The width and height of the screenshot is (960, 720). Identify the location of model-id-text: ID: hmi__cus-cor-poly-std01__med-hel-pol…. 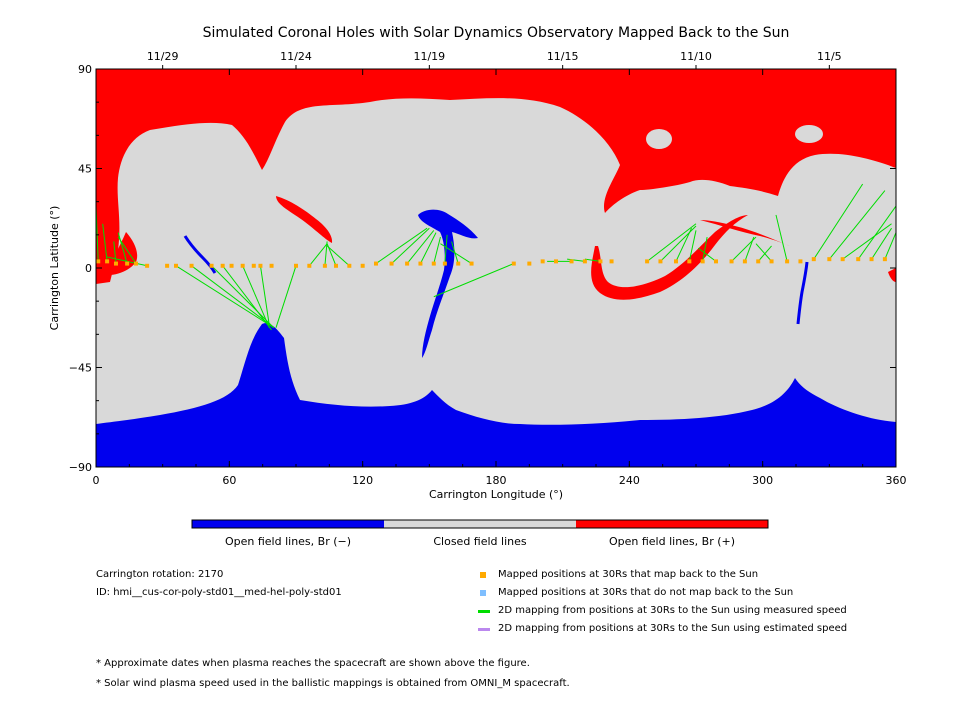
(219, 592).